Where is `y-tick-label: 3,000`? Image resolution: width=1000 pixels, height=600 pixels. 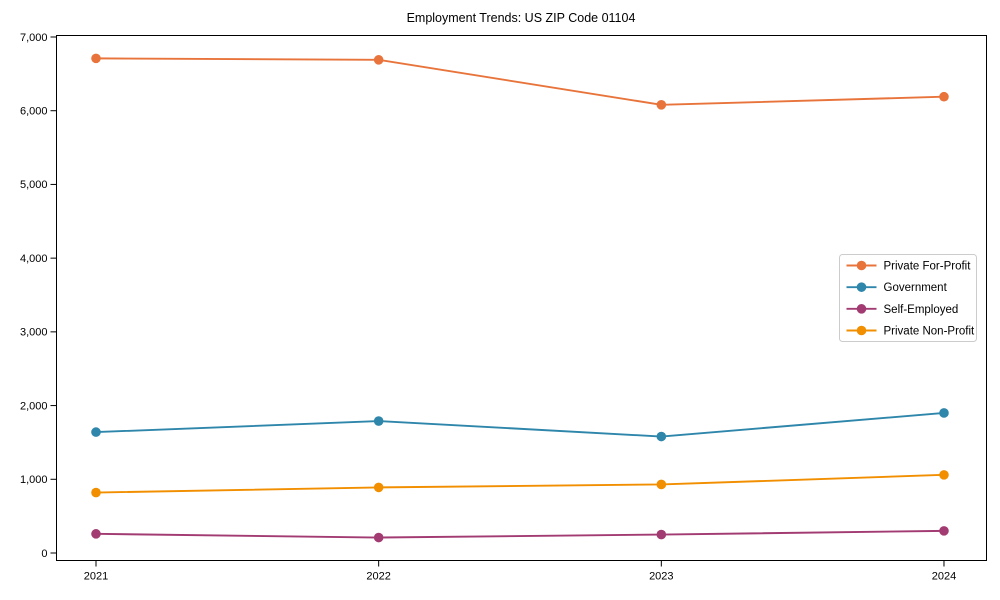
y-tick-label: 3,000 is located at coordinates (34, 333).